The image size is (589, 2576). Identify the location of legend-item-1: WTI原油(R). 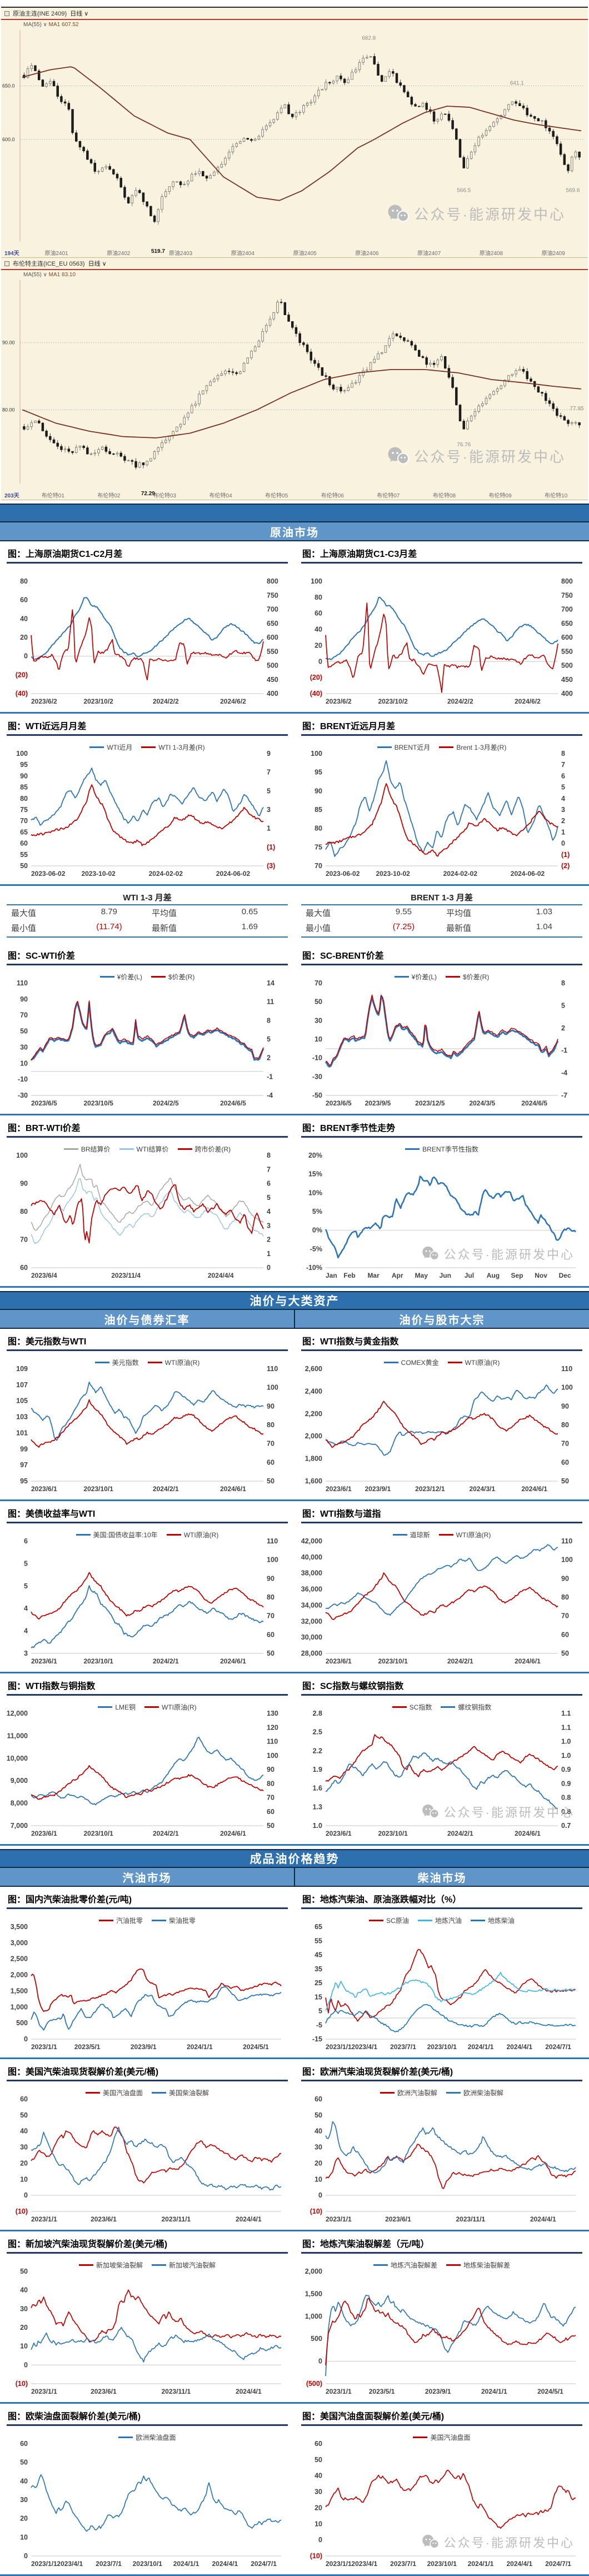
(465, 1534).